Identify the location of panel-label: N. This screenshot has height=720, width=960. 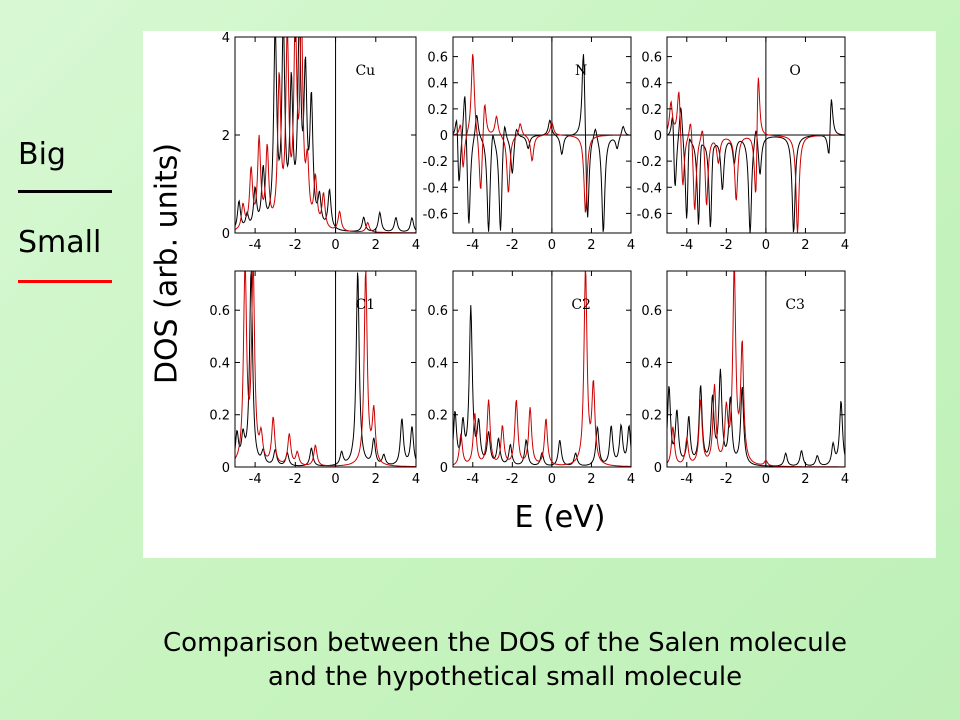
(581, 71).